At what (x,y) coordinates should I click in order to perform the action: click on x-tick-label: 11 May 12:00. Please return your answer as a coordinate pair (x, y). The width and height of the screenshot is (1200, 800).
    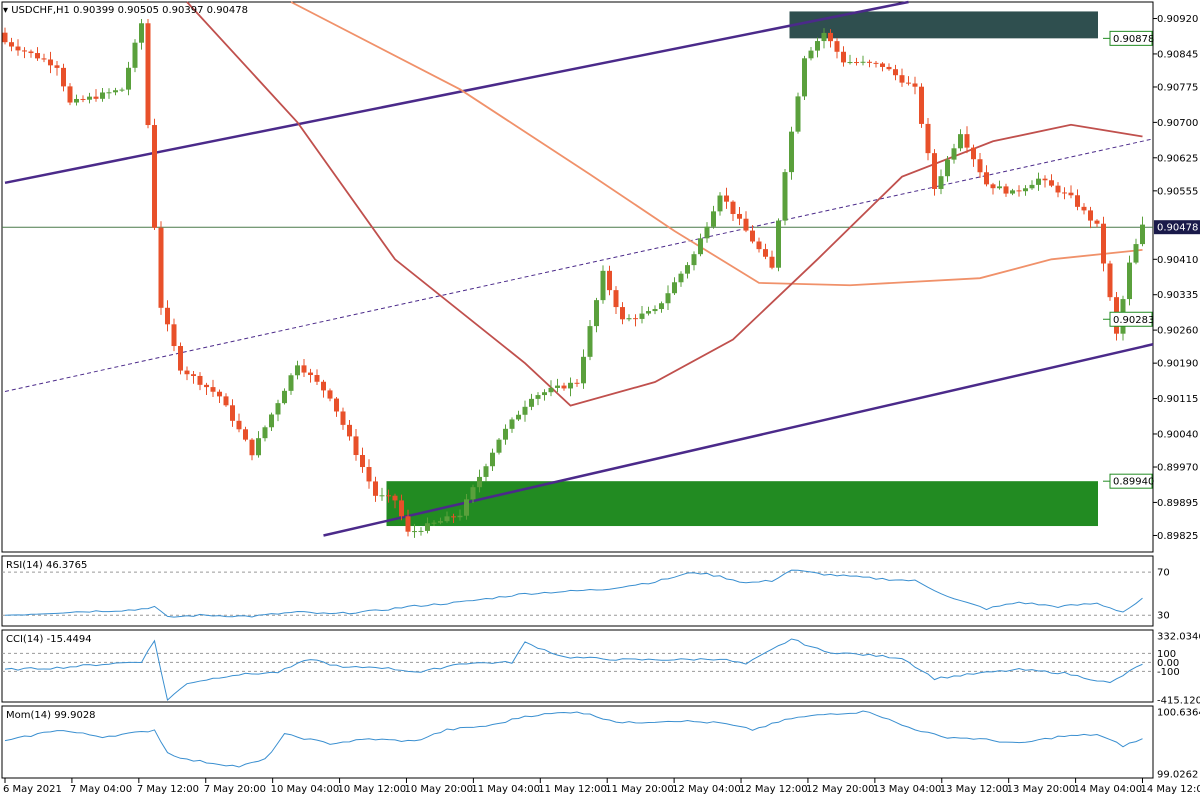
    Looking at the image, I should click on (572, 789).